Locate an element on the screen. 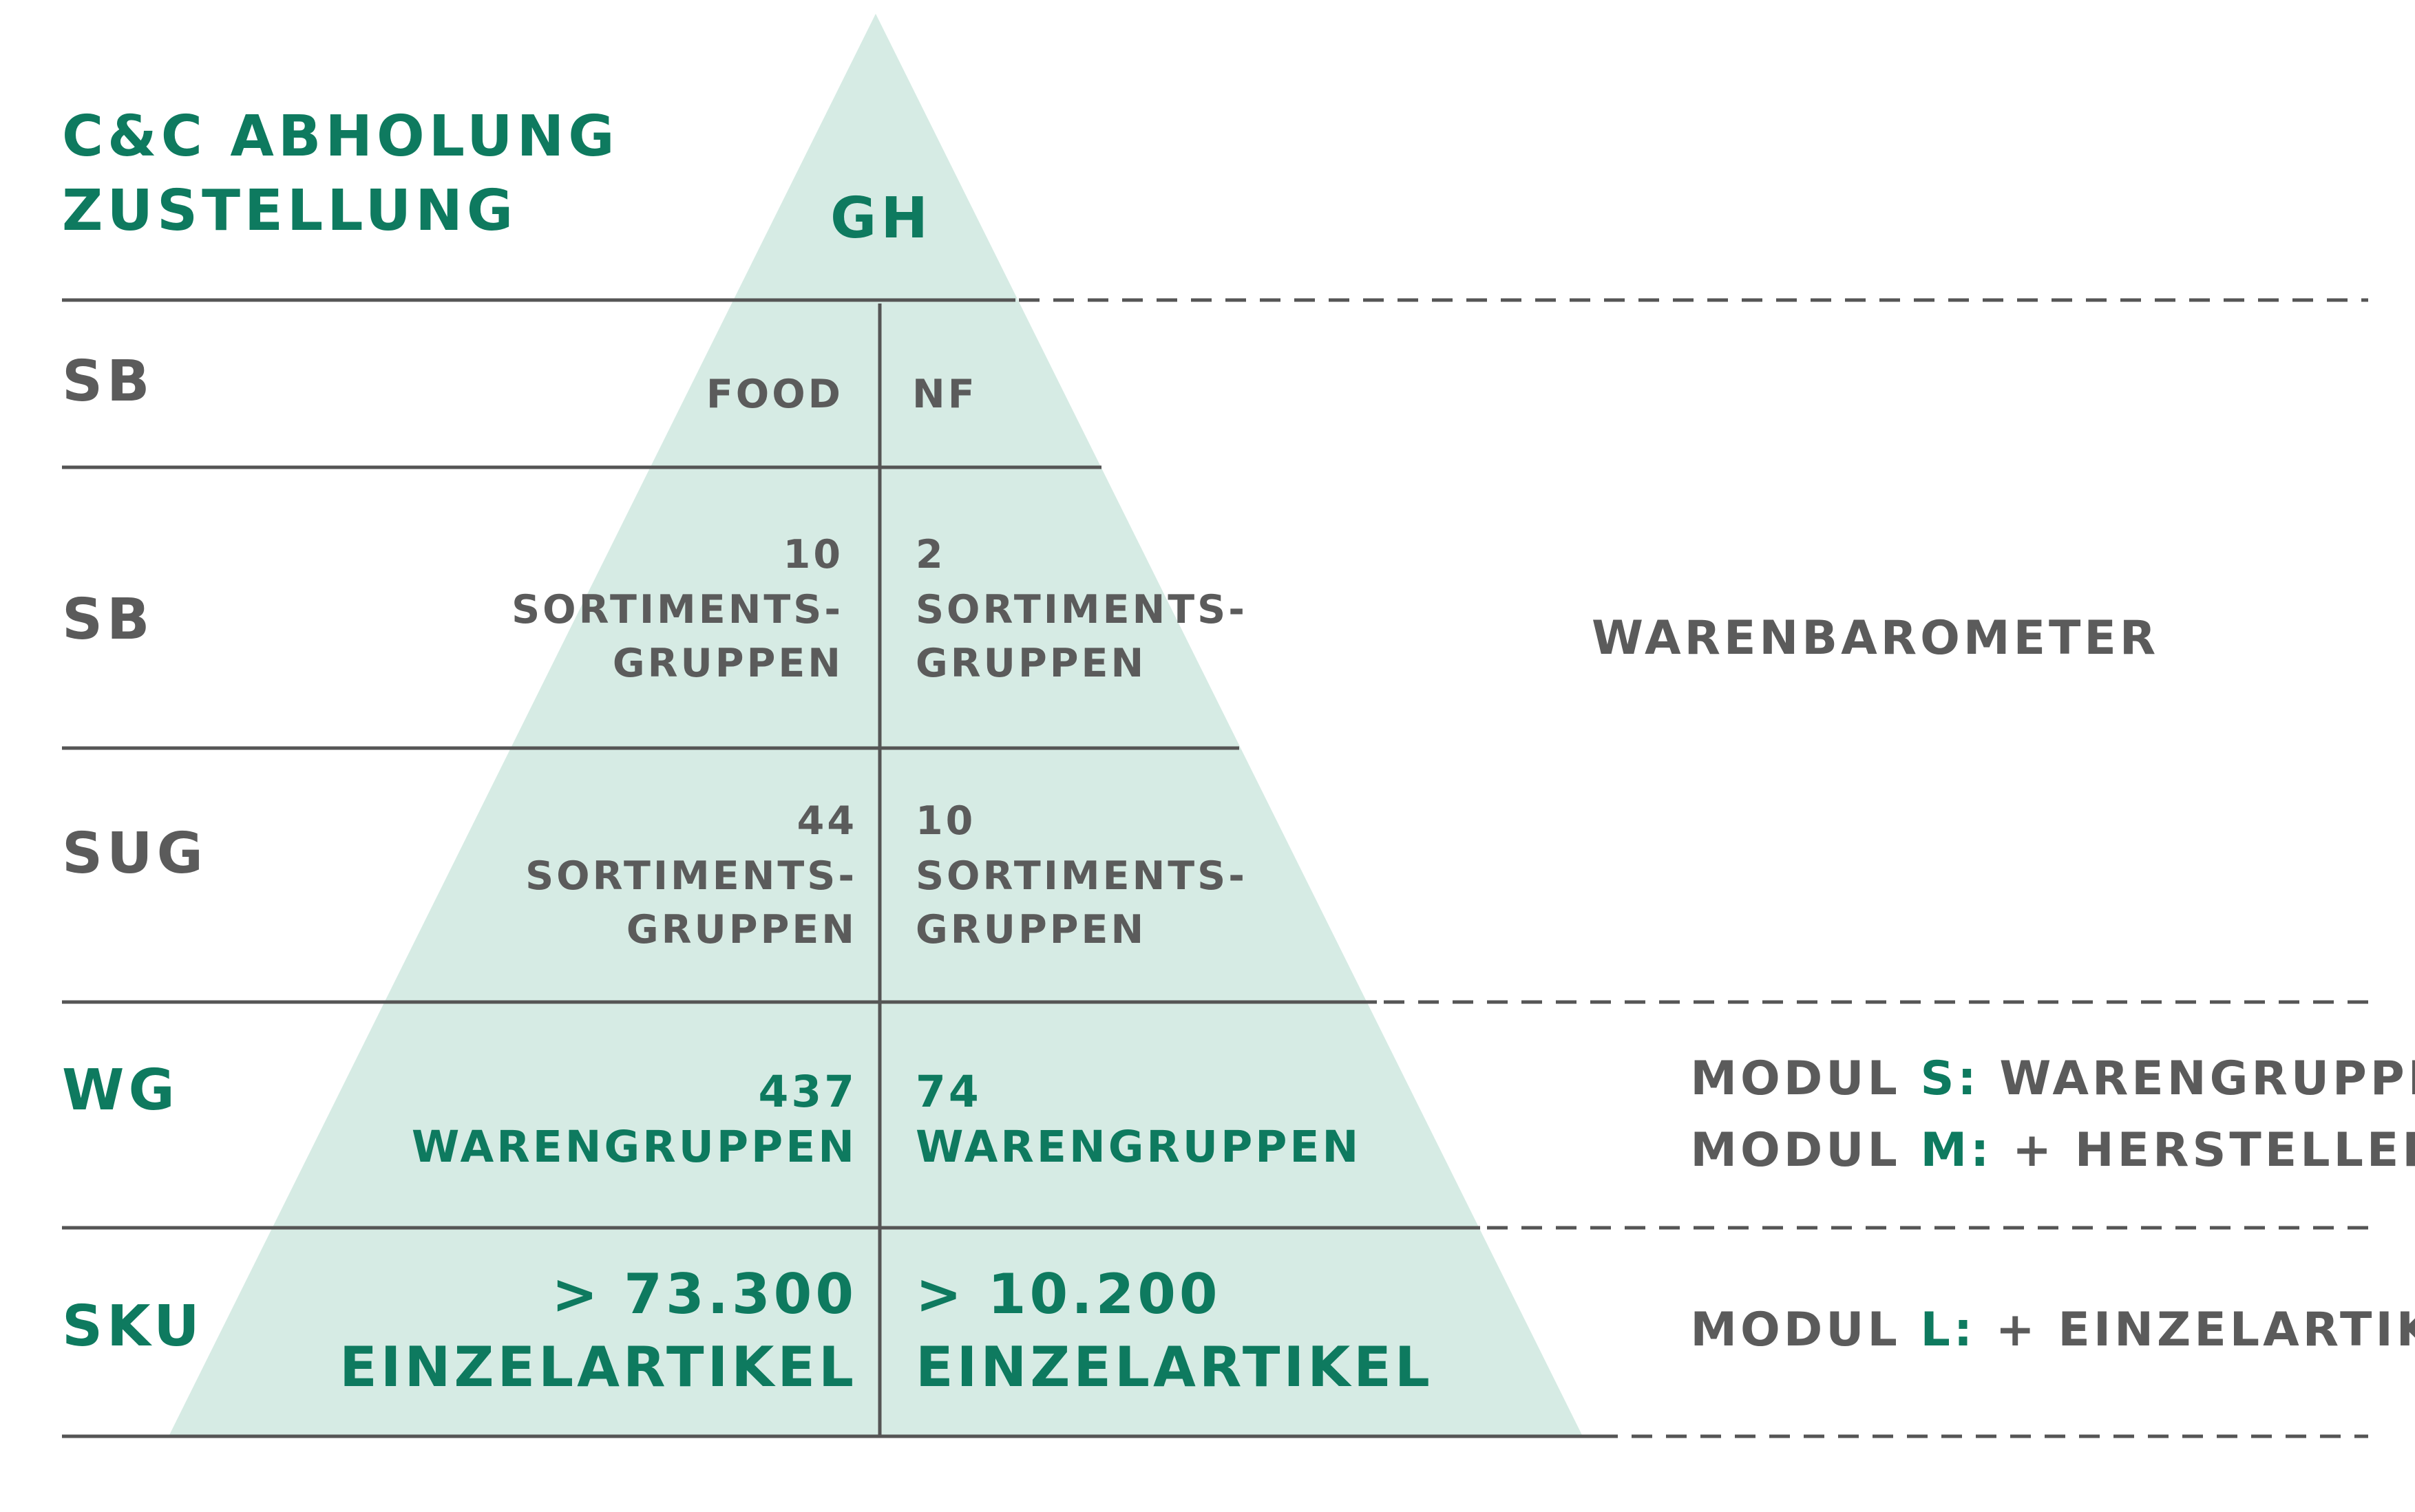 The height and width of the screenshot is (1512, 2415). sug-nf-line2: GRUPPEN is located at coordinates (1031, 929).